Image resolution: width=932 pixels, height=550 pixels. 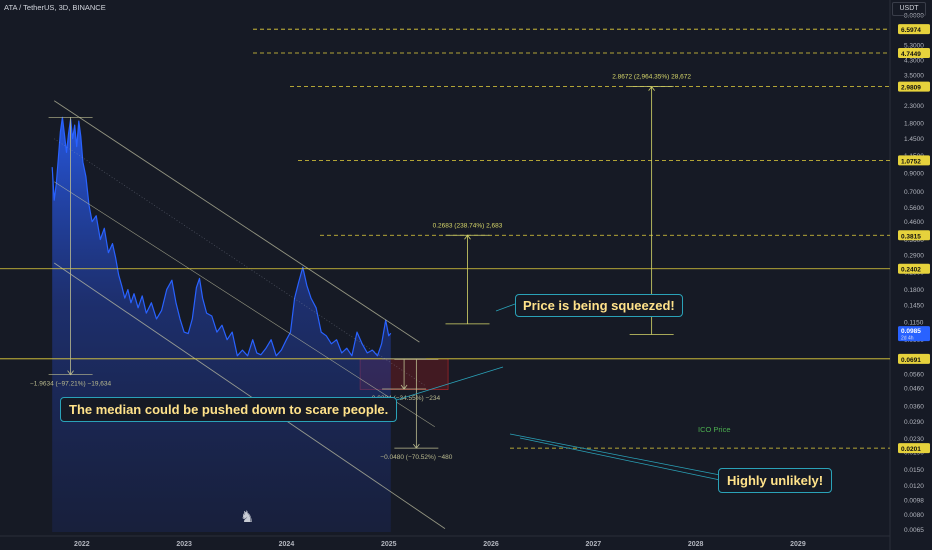 What do you see at coordinates (914, 240) in the screenshot?
I see `y-tick-label: 0.3600` at bounding box center [914, 240].